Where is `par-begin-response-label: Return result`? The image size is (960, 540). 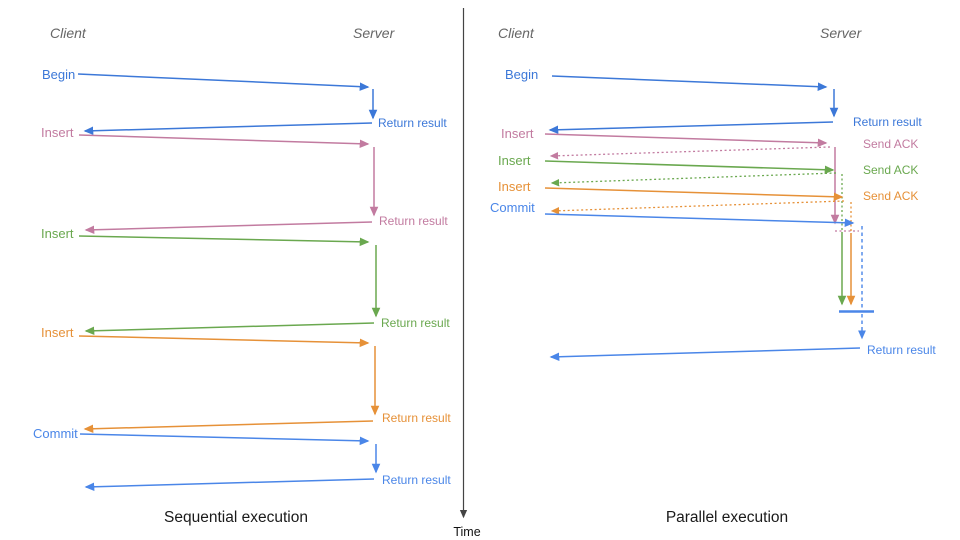 par-begin-response-label: Return result is located at coordinates (887, 122).